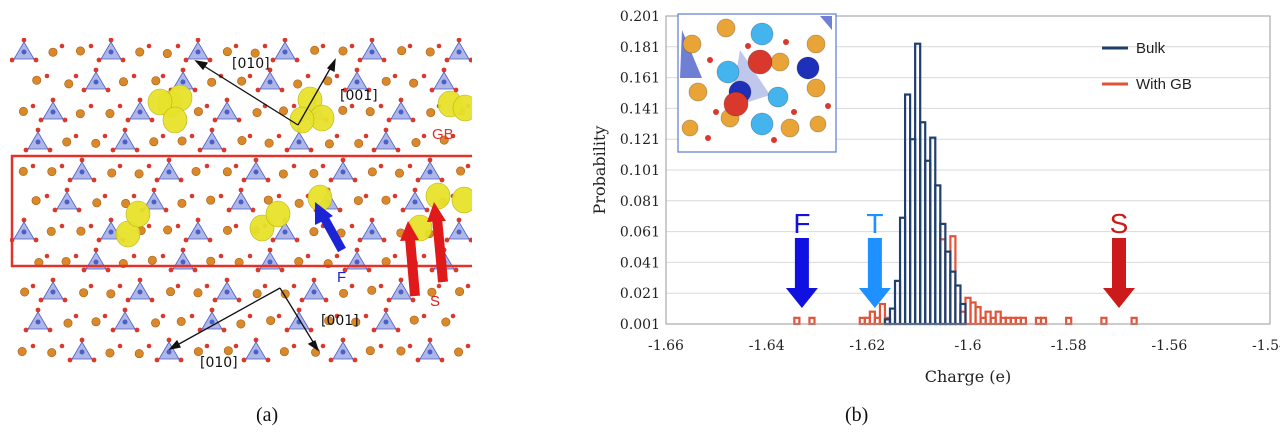  What do you see at coordinates (867, 346) in the screenshot?
I see `x-tick-label: -1.62` at bounding box center [867, 346].